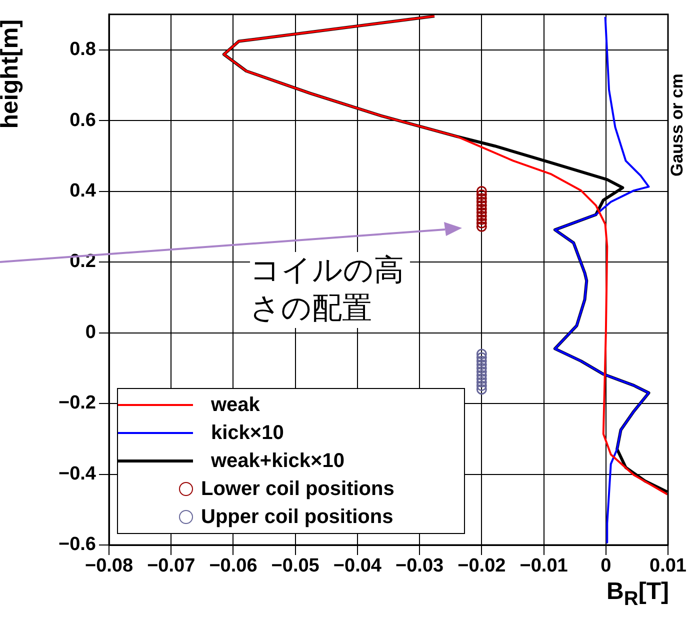 The height and width of the screenshot is (617, 689). I want to click on legend-label: kick×10, so click(247, 433).